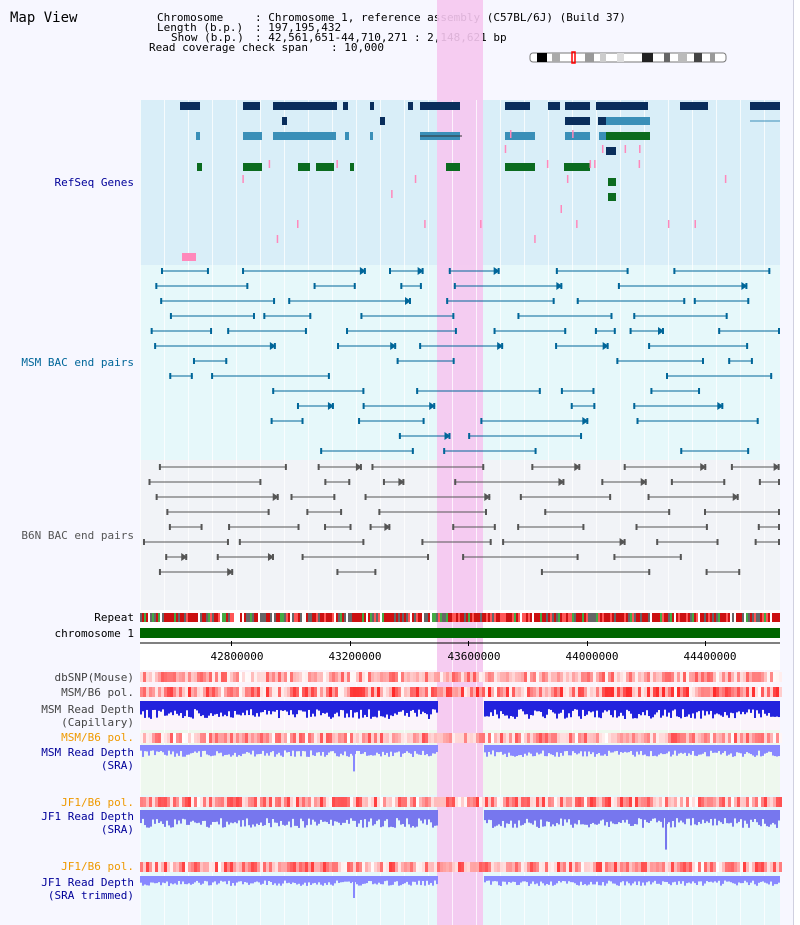 The image size is (800, 925). I want to click on track-label-refseq: RefSeq Genes, so click(94, 182).